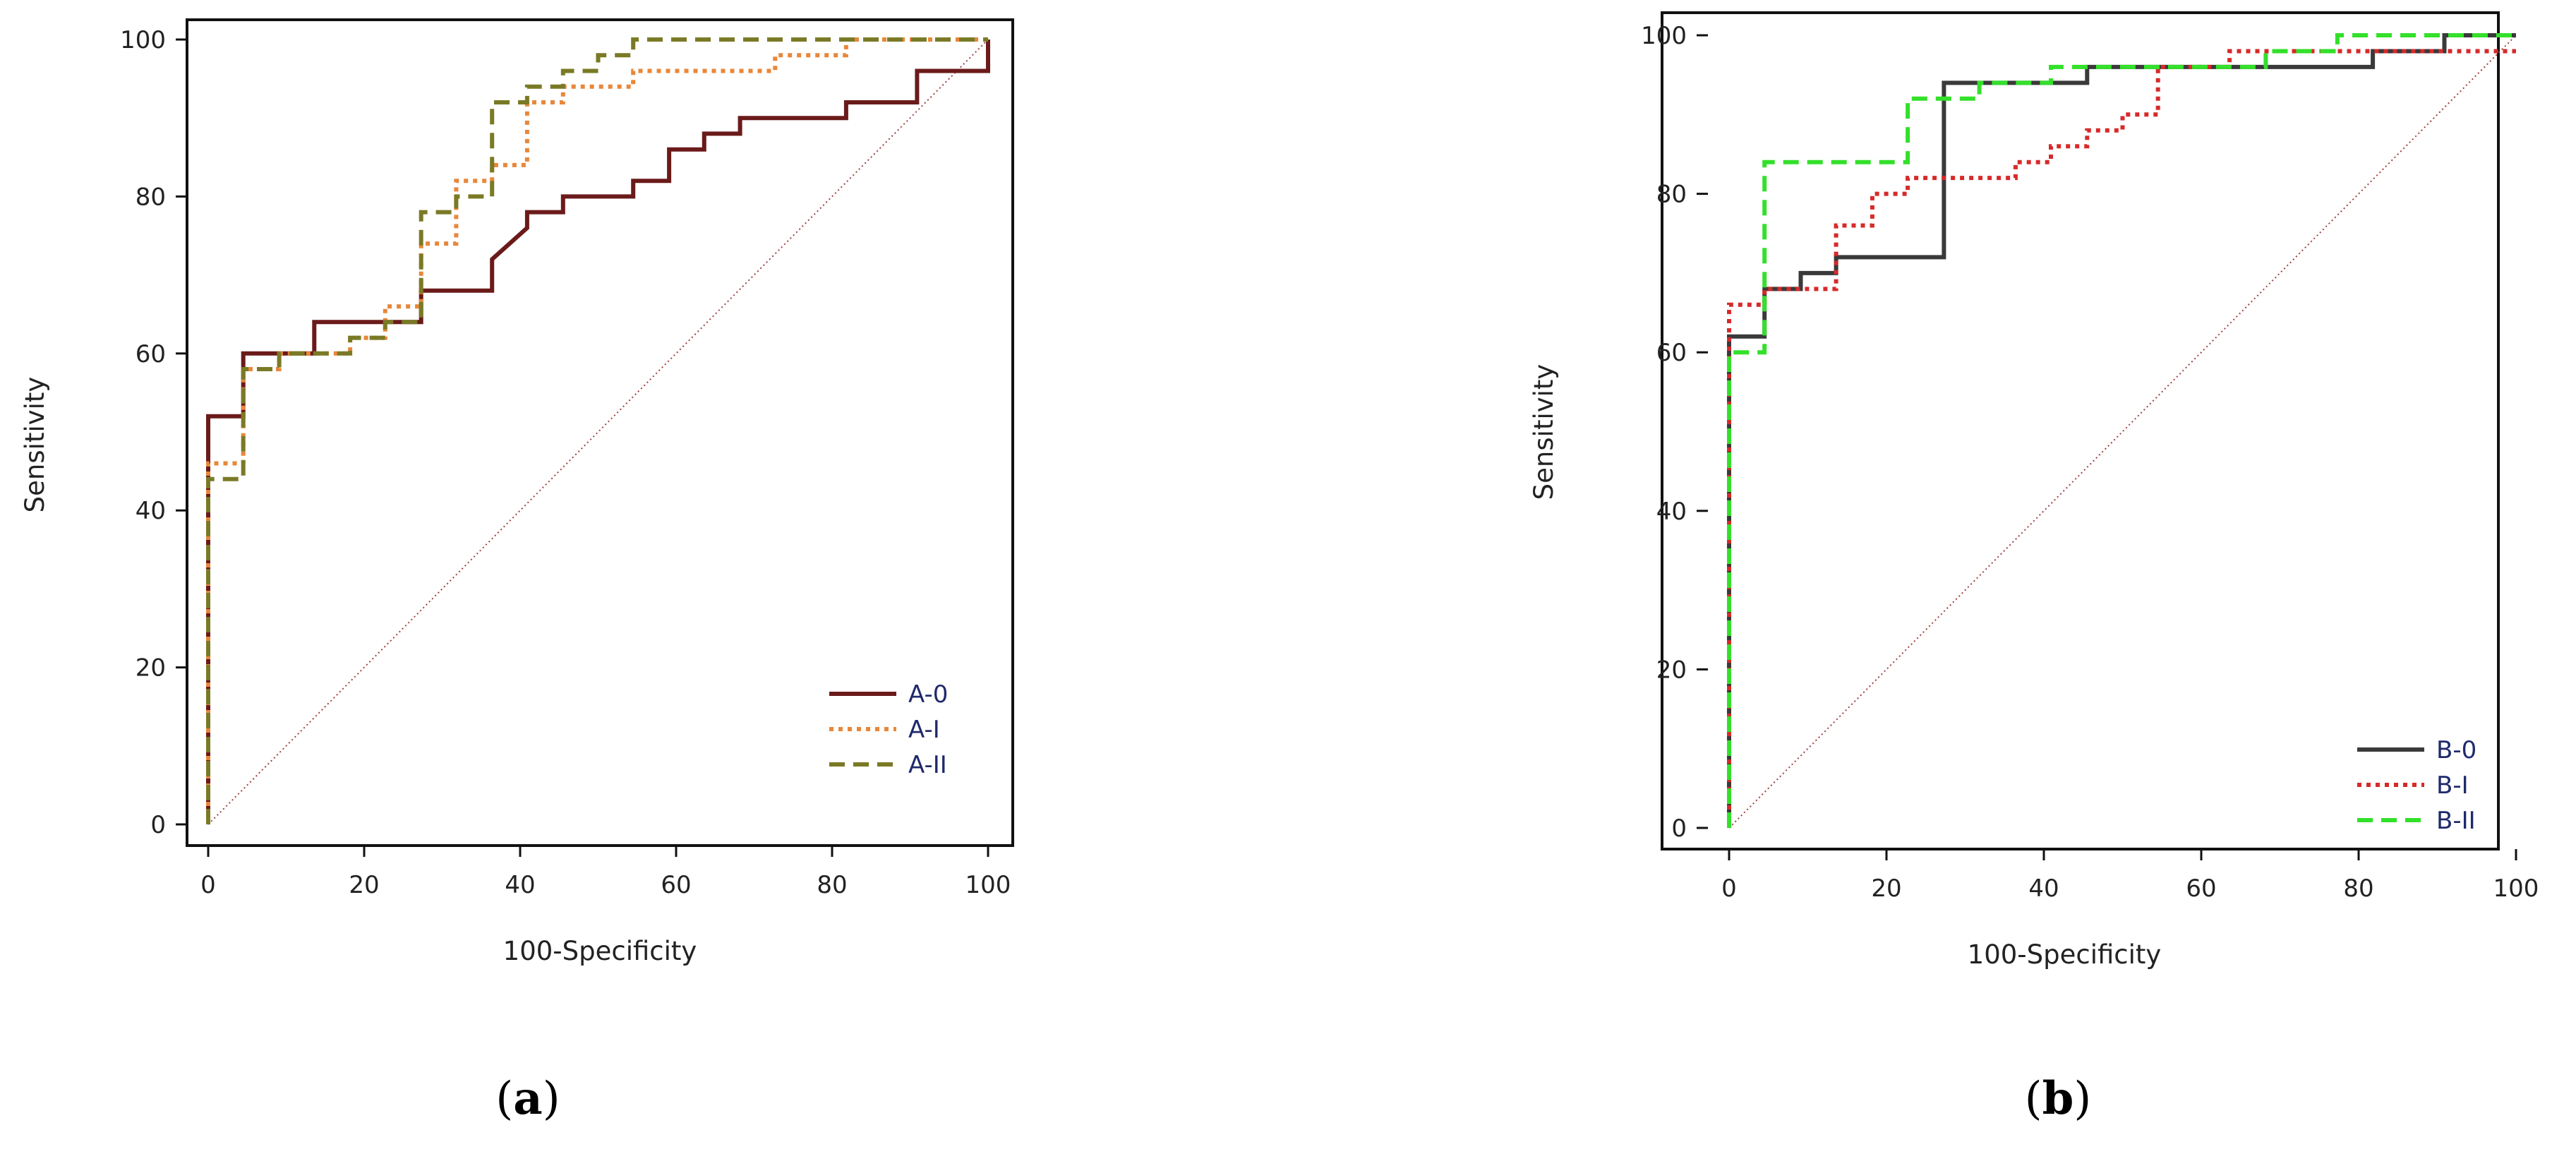 The height and width of the screenshot is (1154, 2576). I want to click on panel-b-caption: (b), so click(2058, 1098).